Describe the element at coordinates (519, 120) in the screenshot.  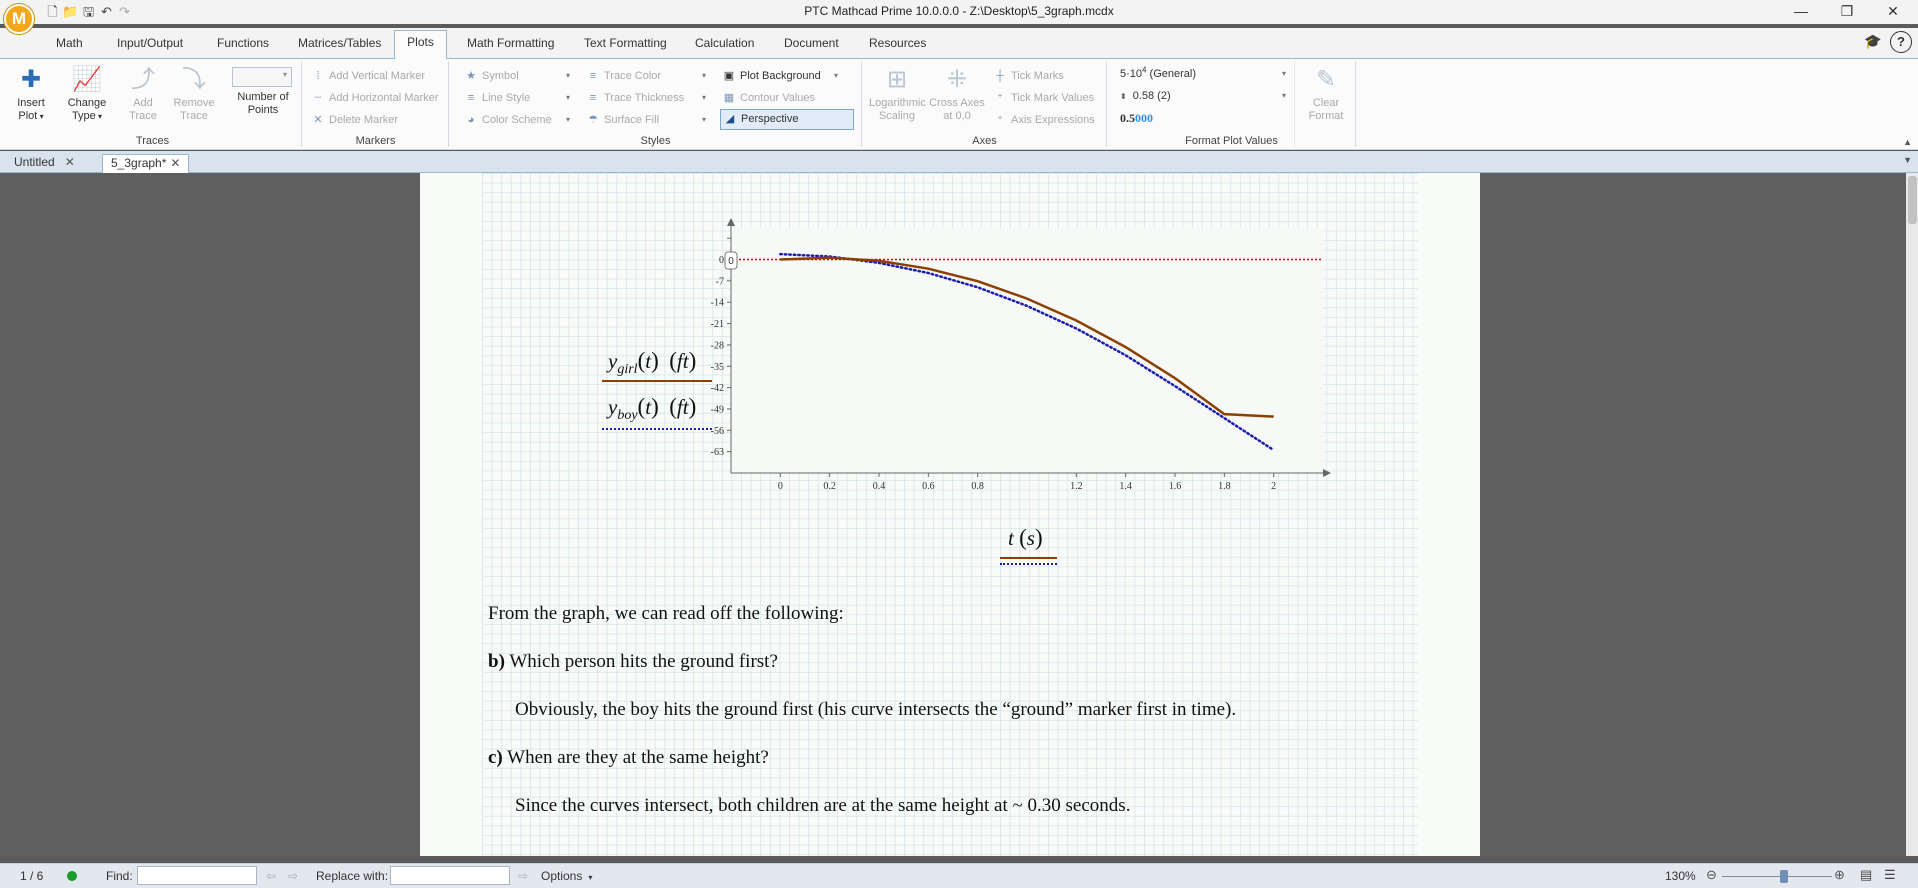
I see `color-scheme-dropdown: ◕ Color Scheme ▾` at that location.